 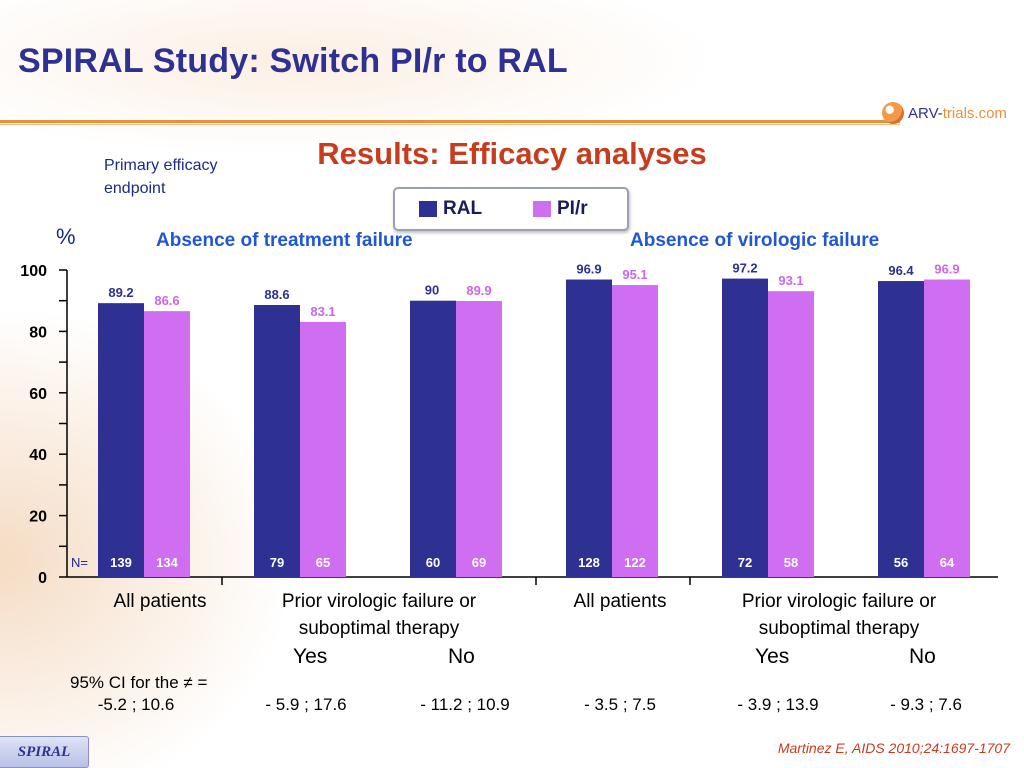 What do you see at coordinates (310, 656) in the screenshot?
I see `subgroup-label-yes-1: Yes` at bounding box center [310, 656].